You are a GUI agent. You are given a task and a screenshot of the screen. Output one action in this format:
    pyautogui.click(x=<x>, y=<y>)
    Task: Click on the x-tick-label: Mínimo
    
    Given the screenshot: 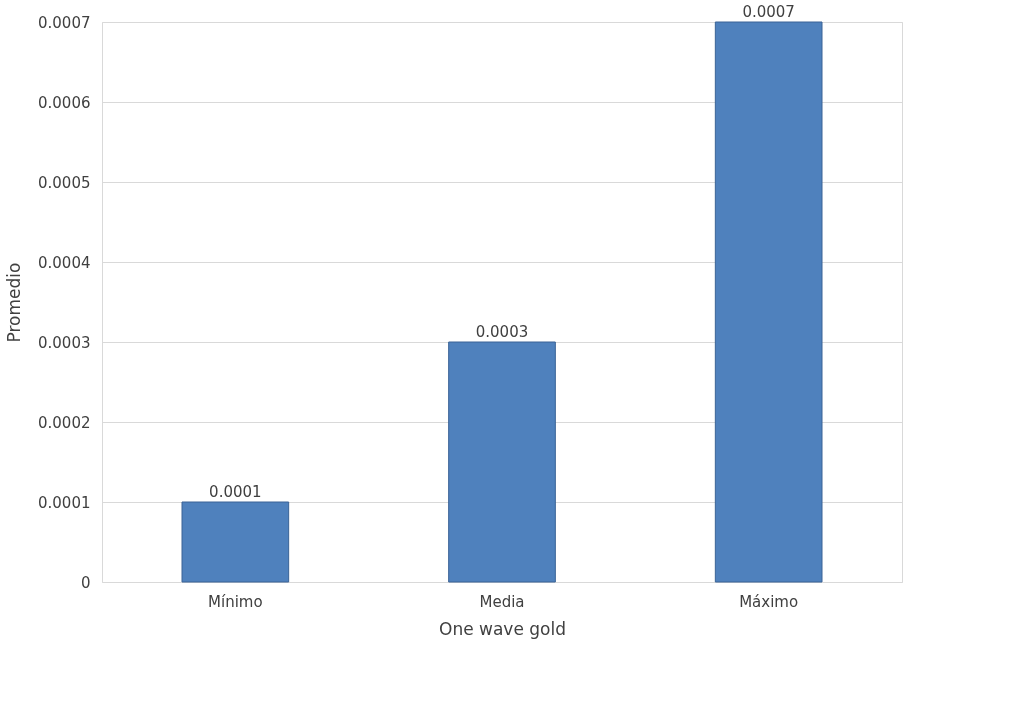 What is the action you would take?
    pyautogui.click(x=235, y=601)
    